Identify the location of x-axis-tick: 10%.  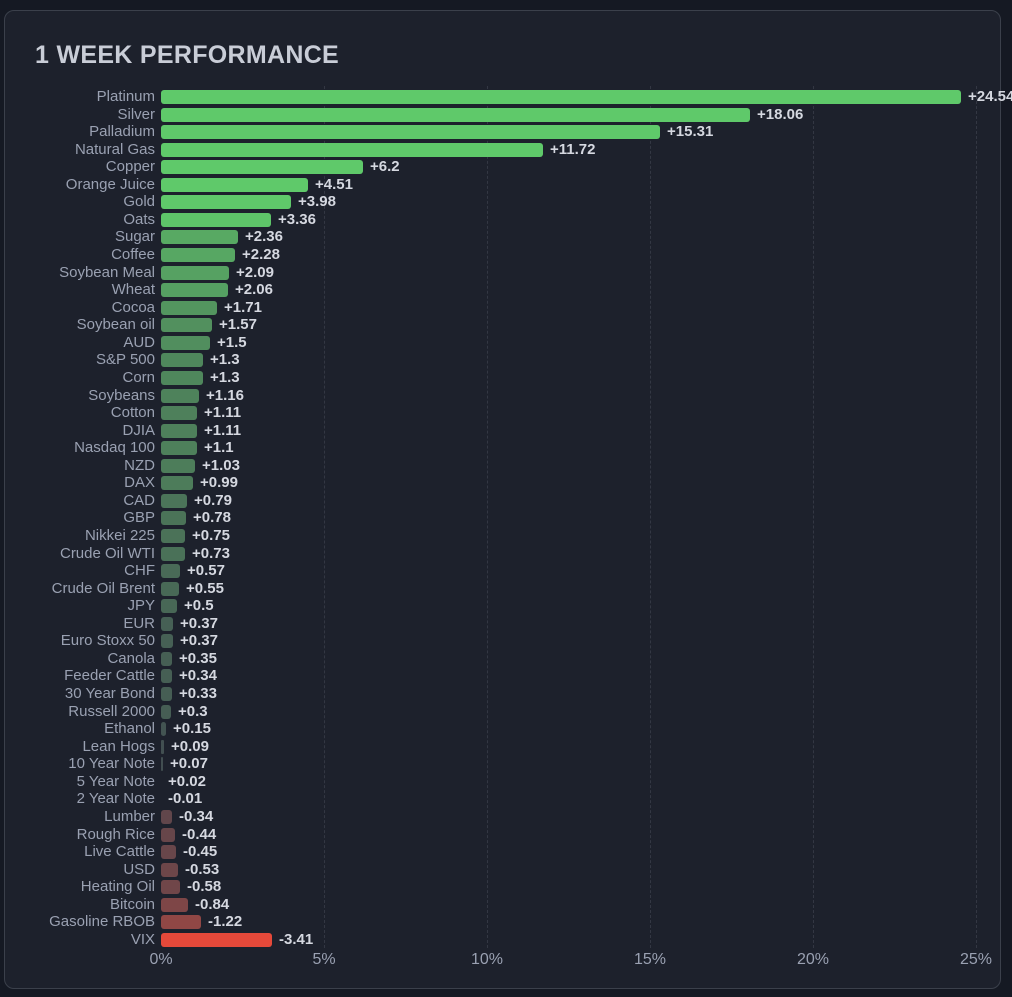
(487, 959).